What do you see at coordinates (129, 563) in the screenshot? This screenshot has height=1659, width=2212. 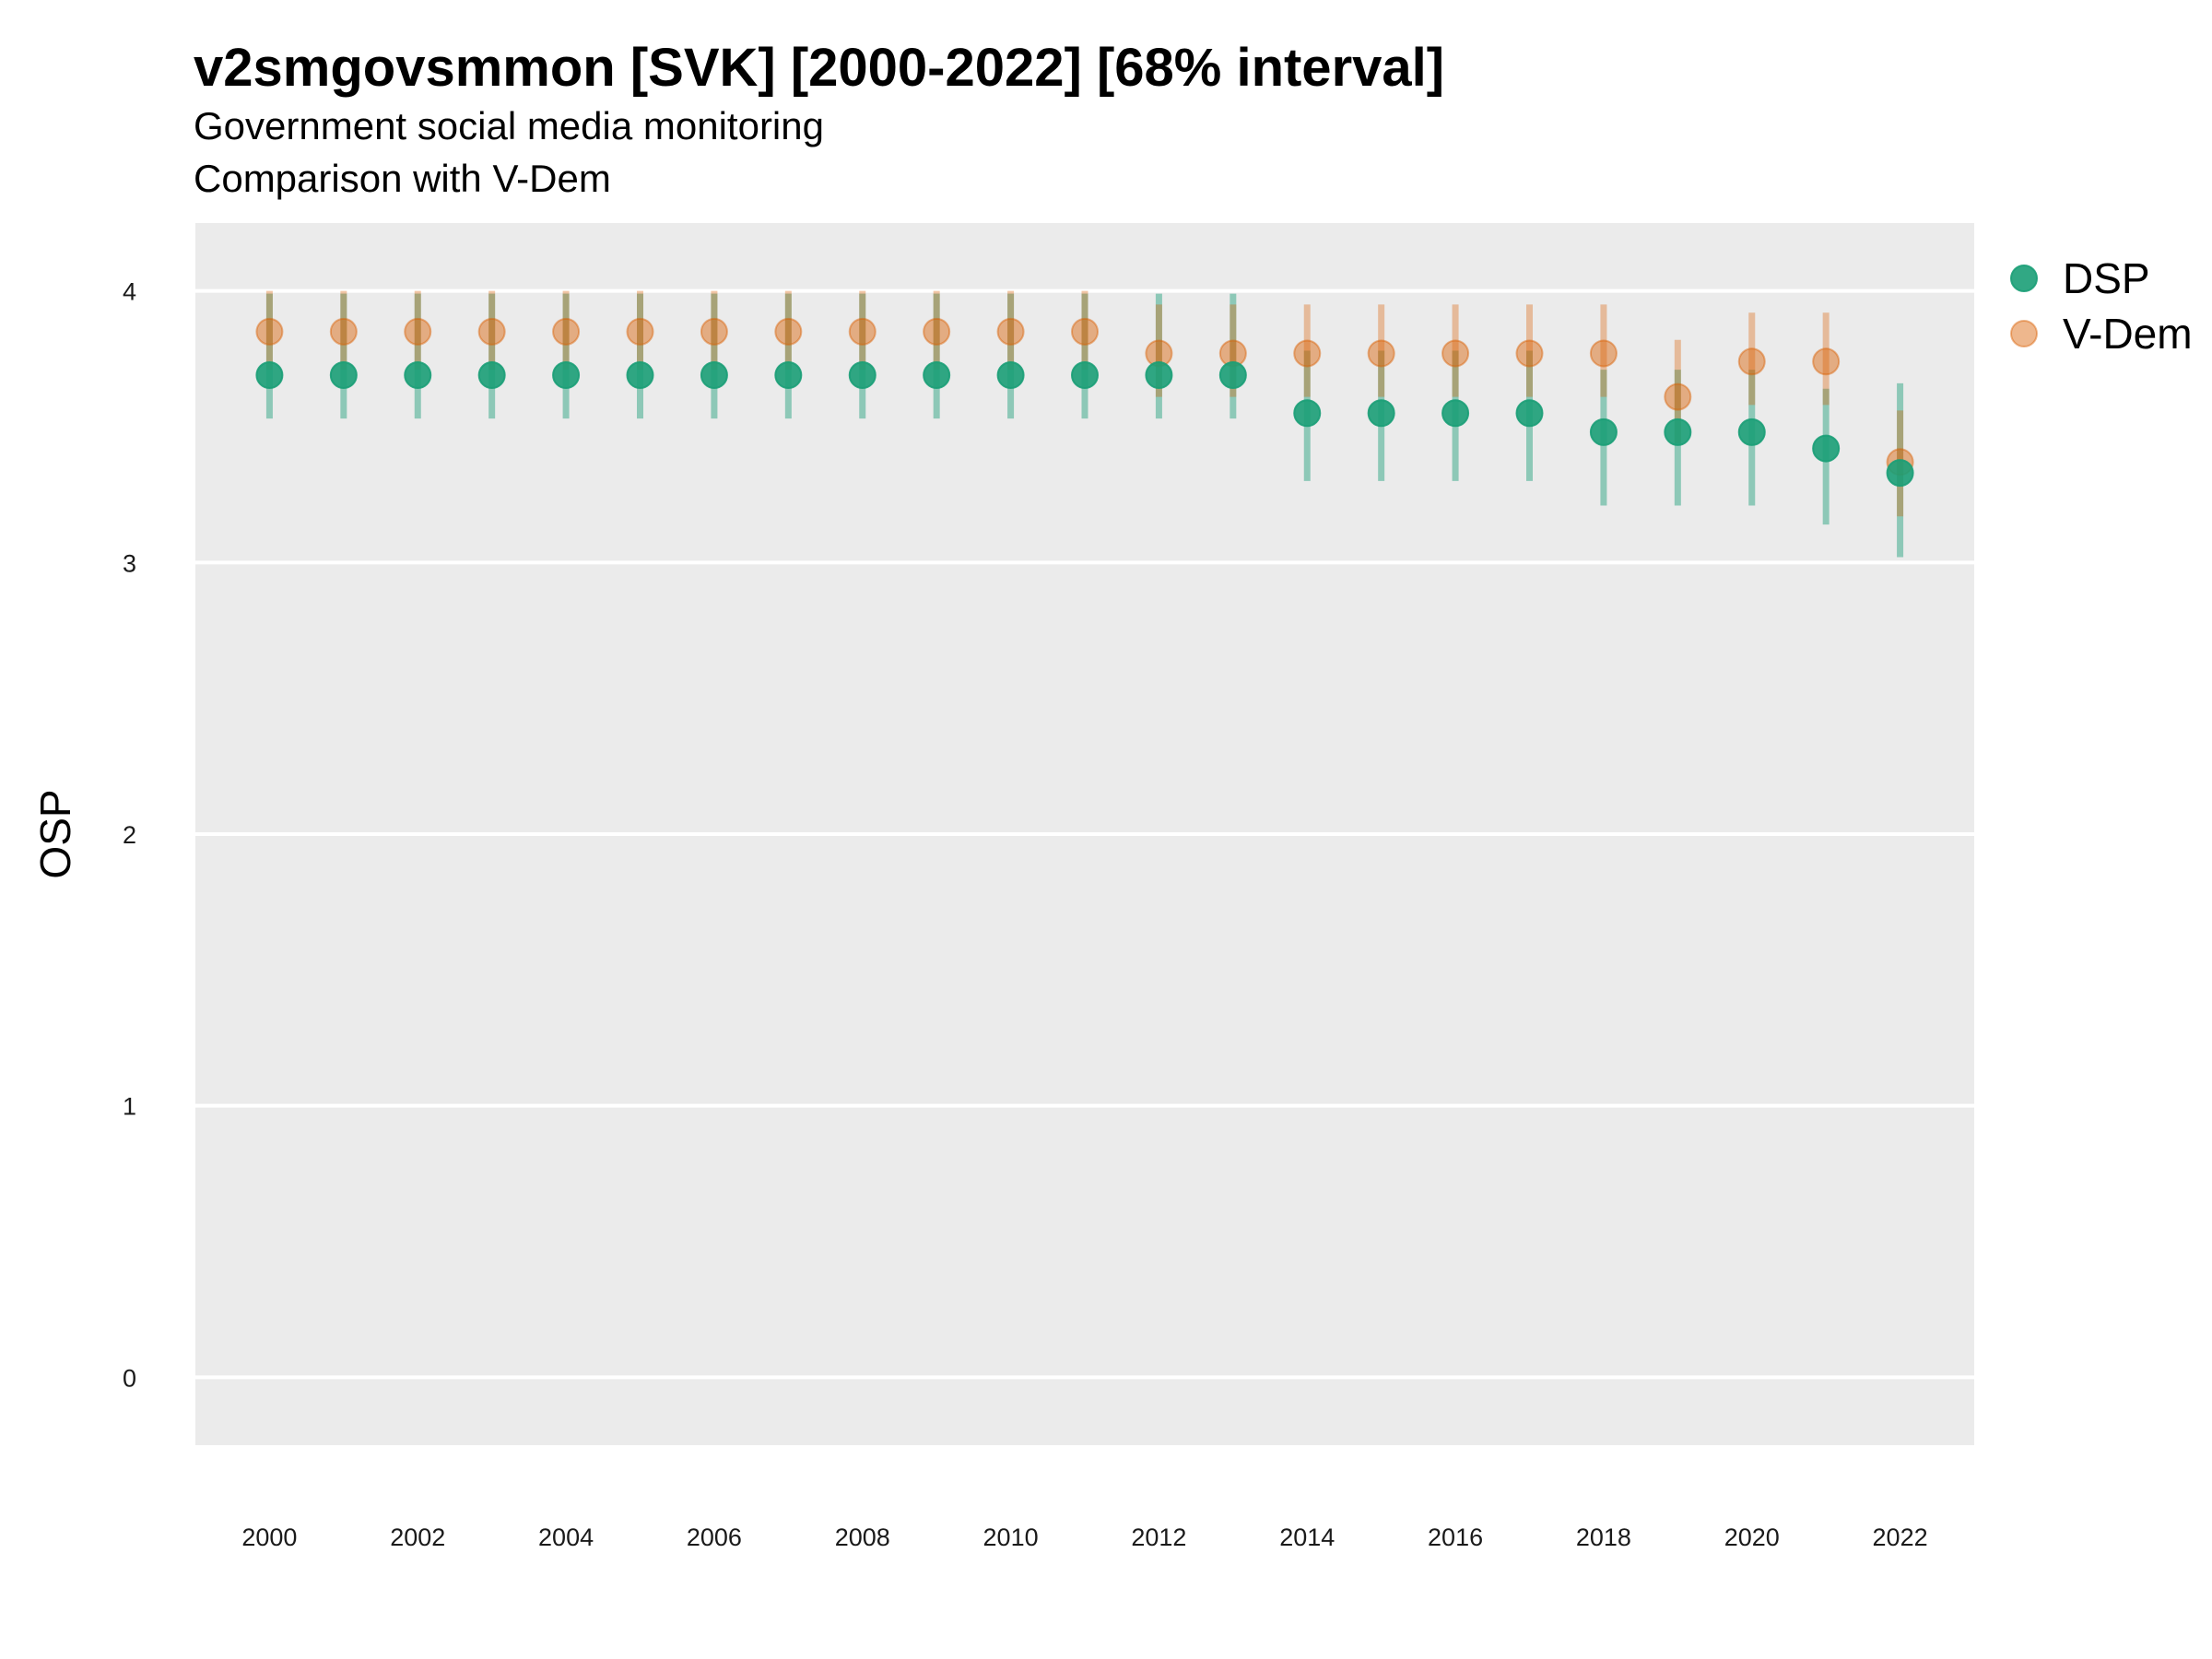 I see `y-tick-label: 3` at bounding box center [129, 563].